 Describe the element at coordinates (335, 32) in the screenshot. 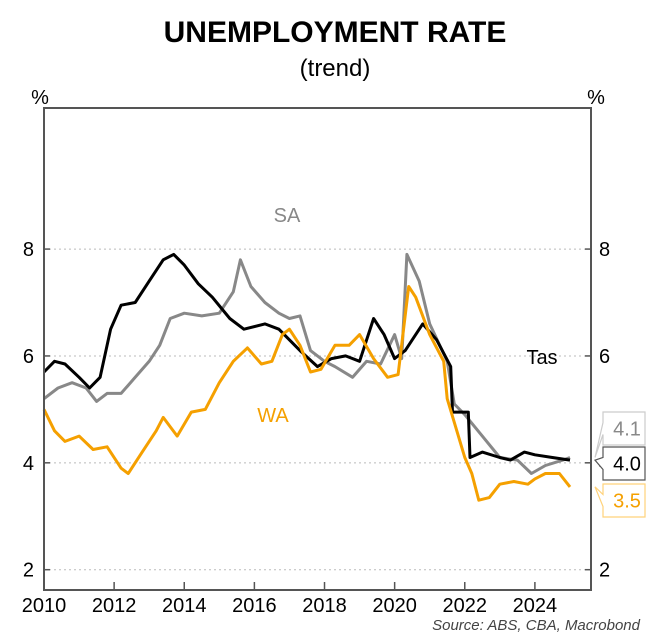

I see `chart-title: UNEMPLOYMENT RATE` at that location.